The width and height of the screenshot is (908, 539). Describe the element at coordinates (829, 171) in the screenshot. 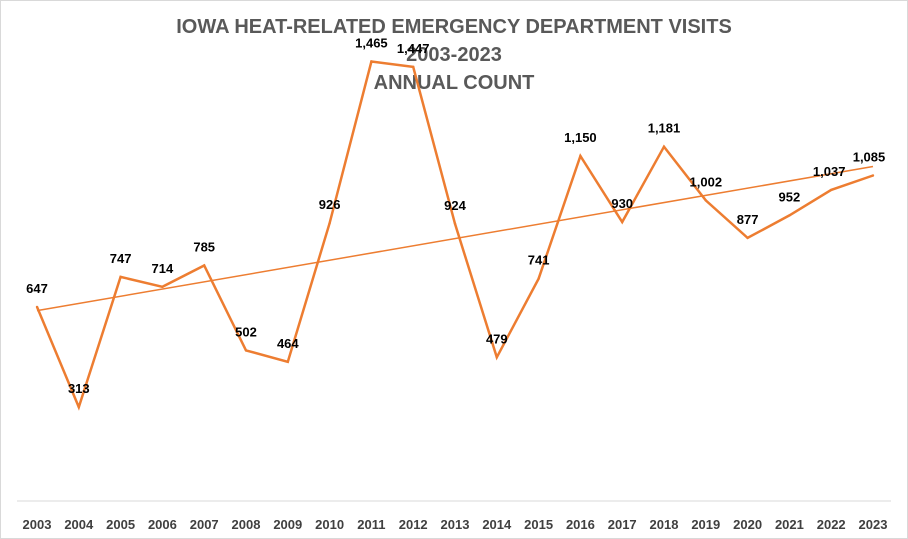

I see `data-label-2022: 1,037` at that location.